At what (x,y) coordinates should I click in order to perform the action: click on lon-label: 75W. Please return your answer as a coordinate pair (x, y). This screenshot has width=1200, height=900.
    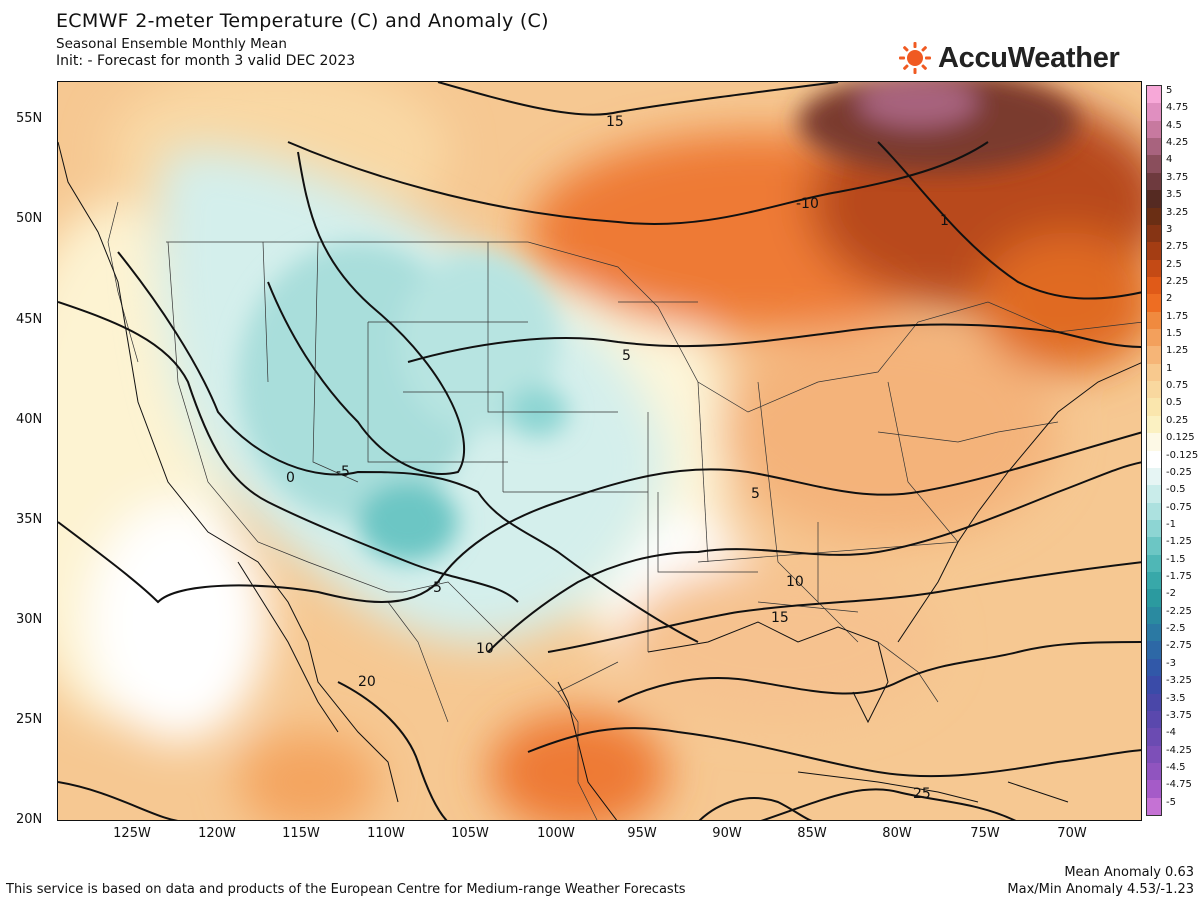
    Looking at the image, I should click on (985, 833).